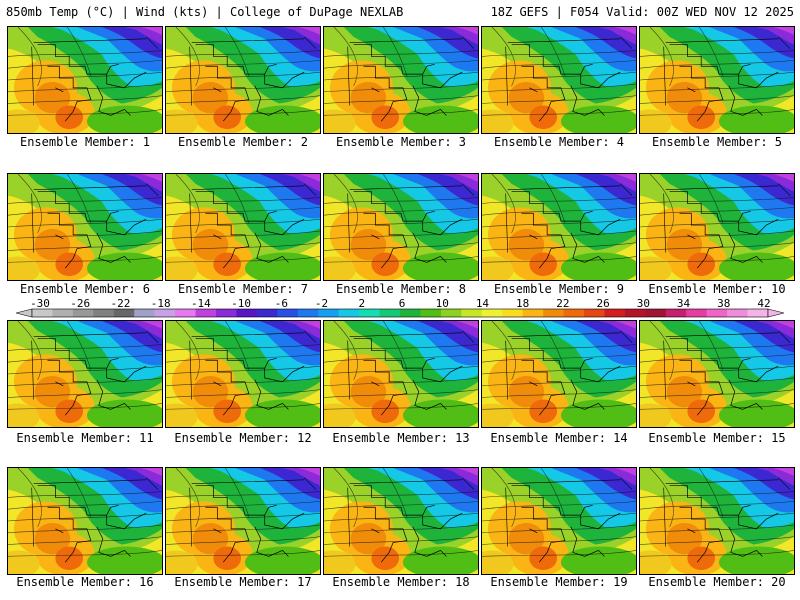  I want to click on colorbar-tick-label: 42, so click(764, 303).